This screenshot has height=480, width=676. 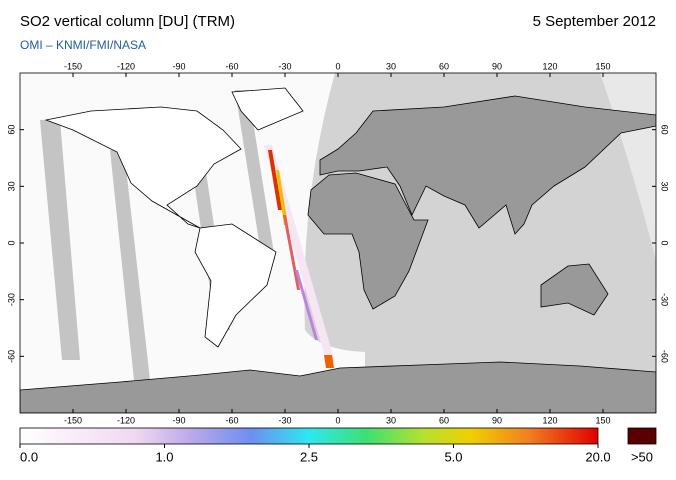 I want to click on south-america, so click(x=235, y=285).